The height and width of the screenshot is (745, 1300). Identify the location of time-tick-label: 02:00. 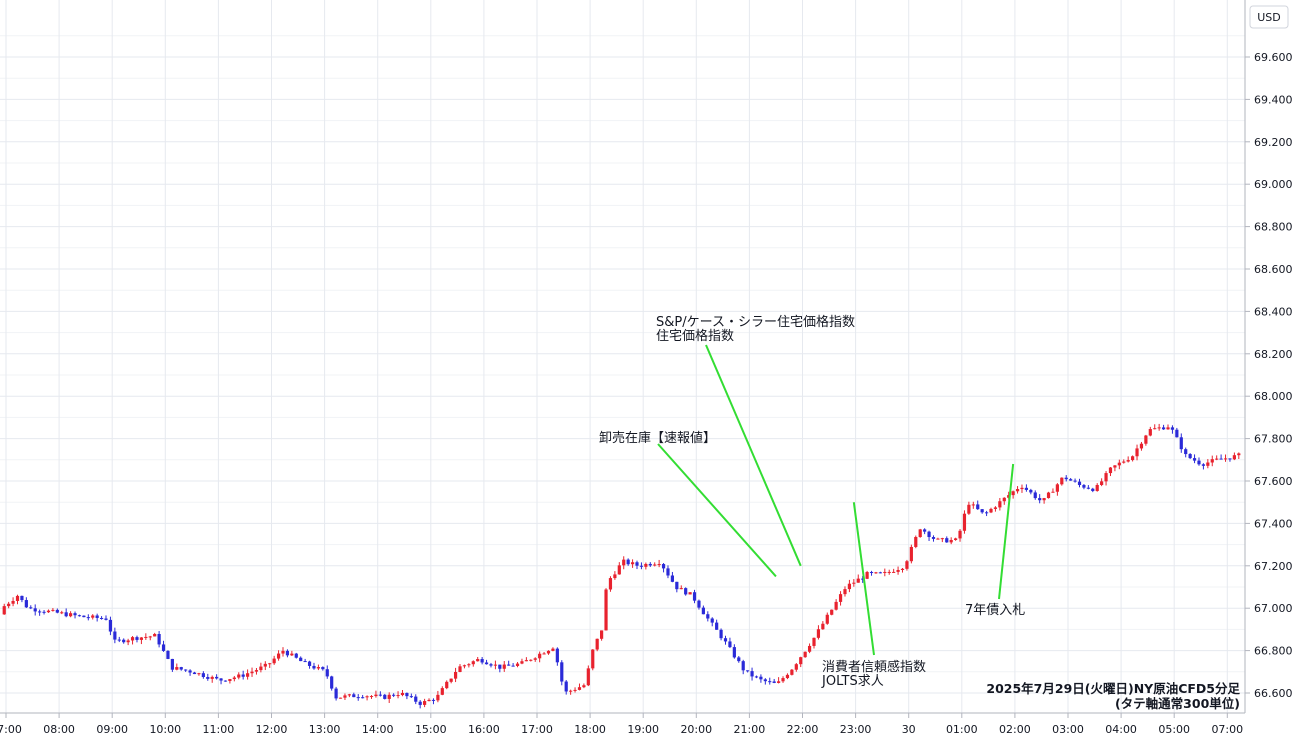
(1015, 729).